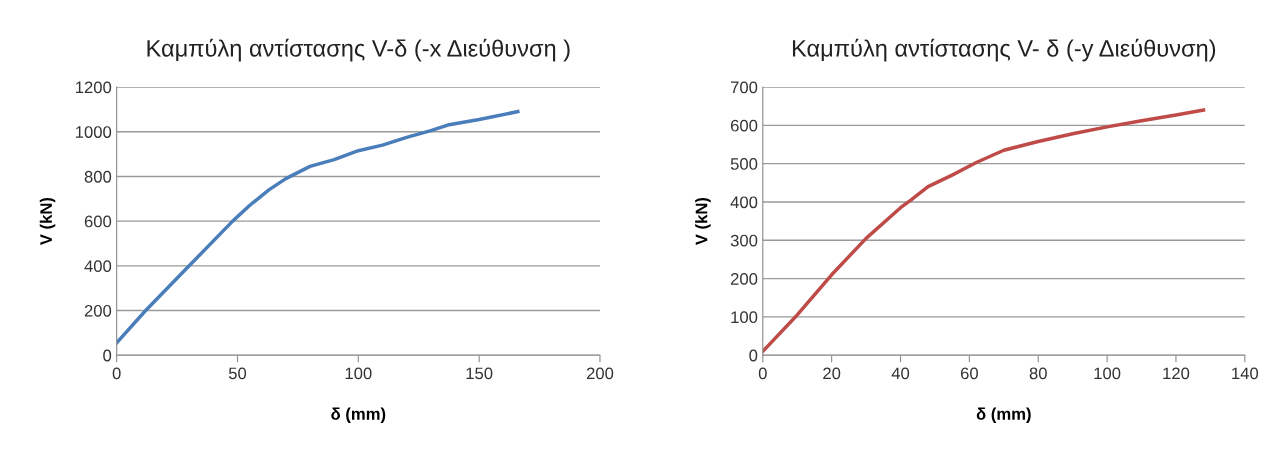 This screenshot has width=1282, height=468. I want to click on x-tick-label: 80, so click(1038, 373).